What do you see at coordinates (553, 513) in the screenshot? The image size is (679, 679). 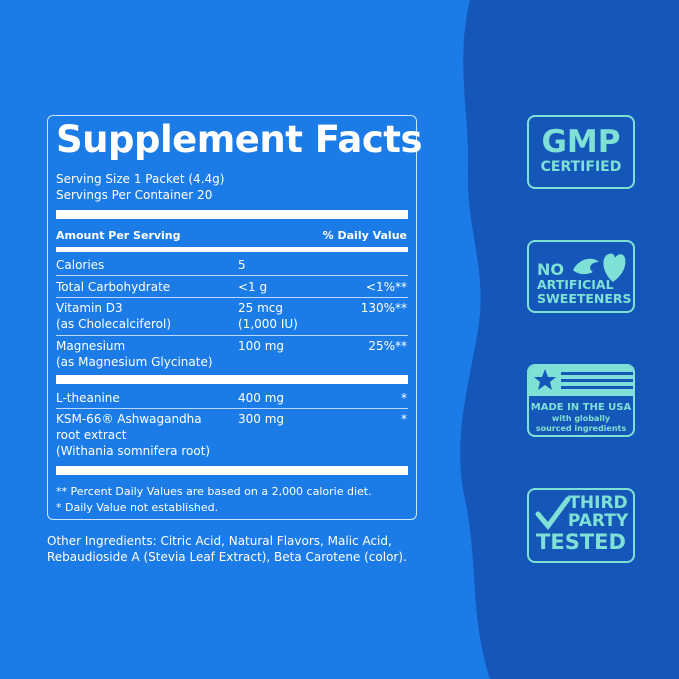 I see `checkmark-icon` at bounding box center [553, 513].